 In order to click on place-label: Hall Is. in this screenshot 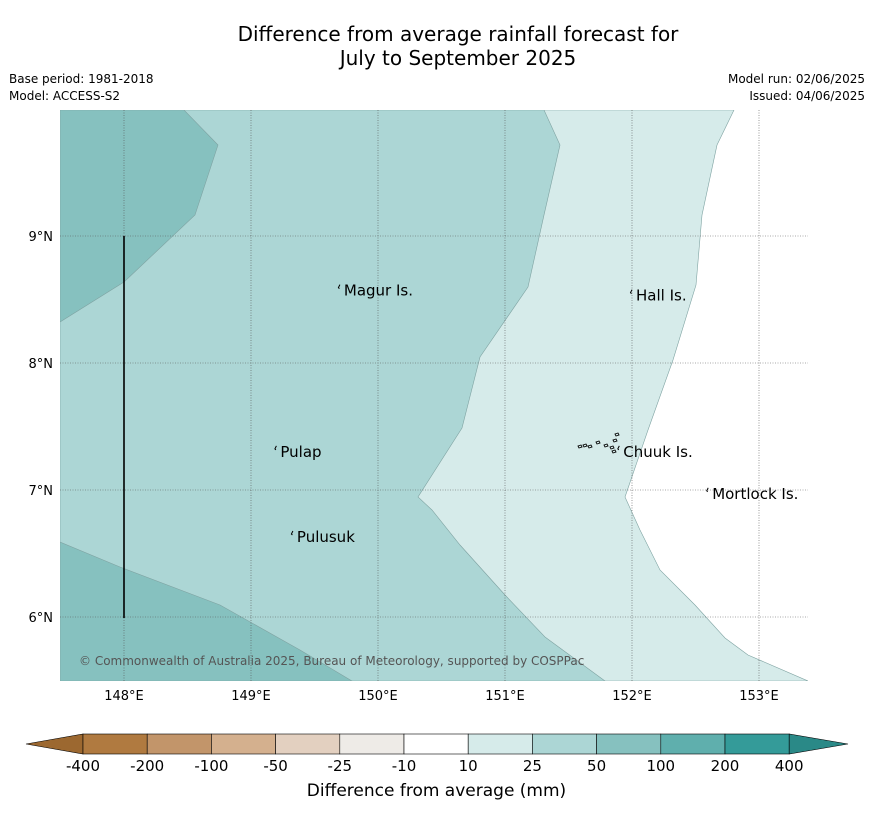, I will do `click(661, 296)`.